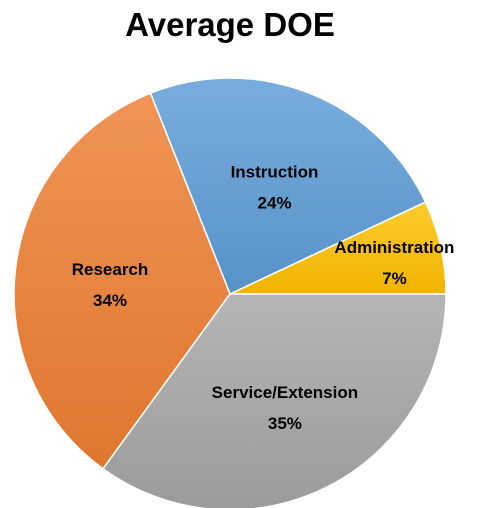 The height and width of the screenshot is (508, 485). What do you see at coordinates (285, 423) in the screenshot?
I see `slice-value-service-extension: 35%` at bounding box center [285, 423].